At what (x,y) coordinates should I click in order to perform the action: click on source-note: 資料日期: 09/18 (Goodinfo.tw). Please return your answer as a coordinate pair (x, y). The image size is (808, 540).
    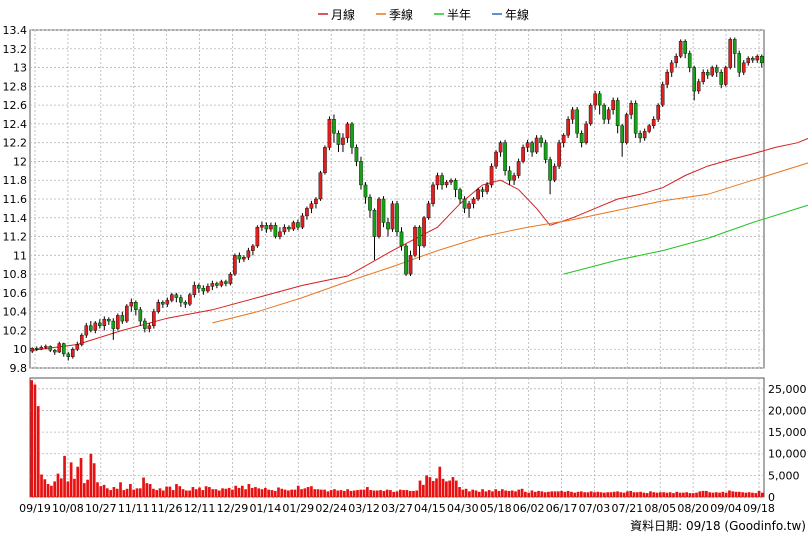
    Looking at the image, I should click on (718, 526).